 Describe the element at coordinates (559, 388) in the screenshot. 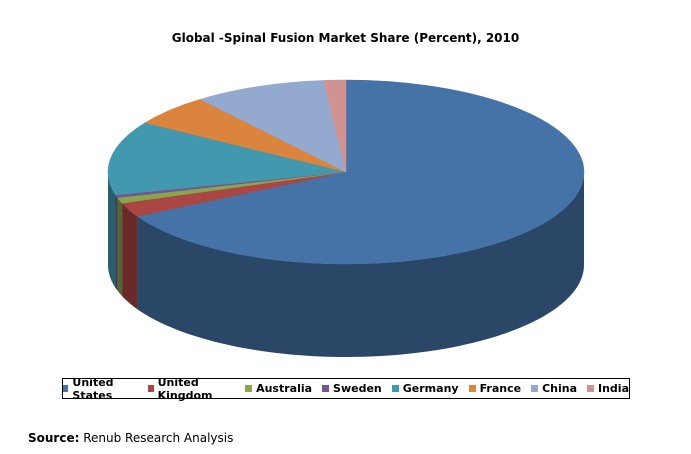

I see `legend-label: China` at that location.